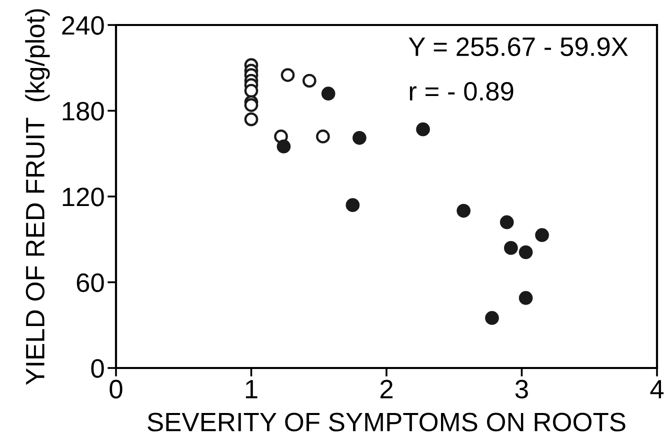  What do you see at coordinates (387, 422) in the screenshot?
I see `x-axis-title: SEVERITY OF SYMPTOMS ON ROOTS` at bounding box center [387, 422].